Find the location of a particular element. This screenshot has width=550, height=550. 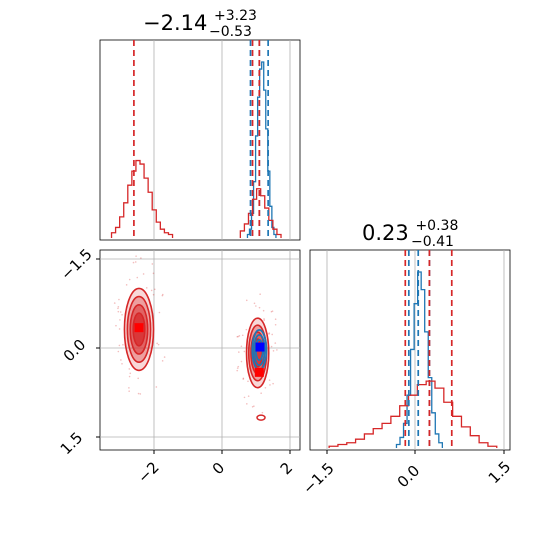

title-plus: +3.23 is located at coordinates (235, 16).